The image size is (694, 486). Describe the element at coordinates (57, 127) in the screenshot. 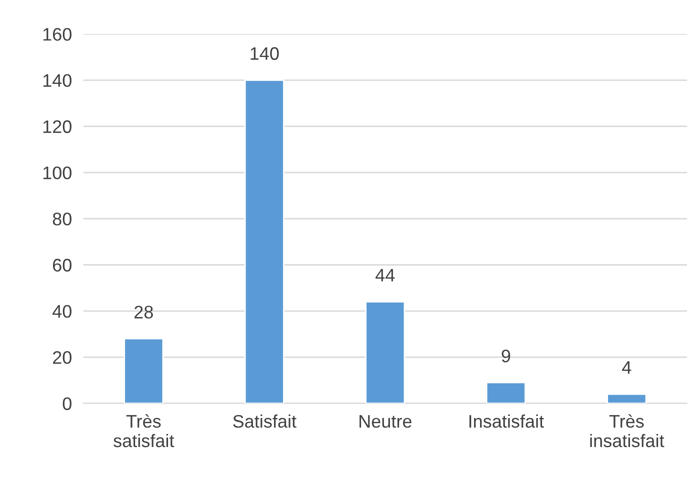

I see `y-tick-label: 120` at that location.